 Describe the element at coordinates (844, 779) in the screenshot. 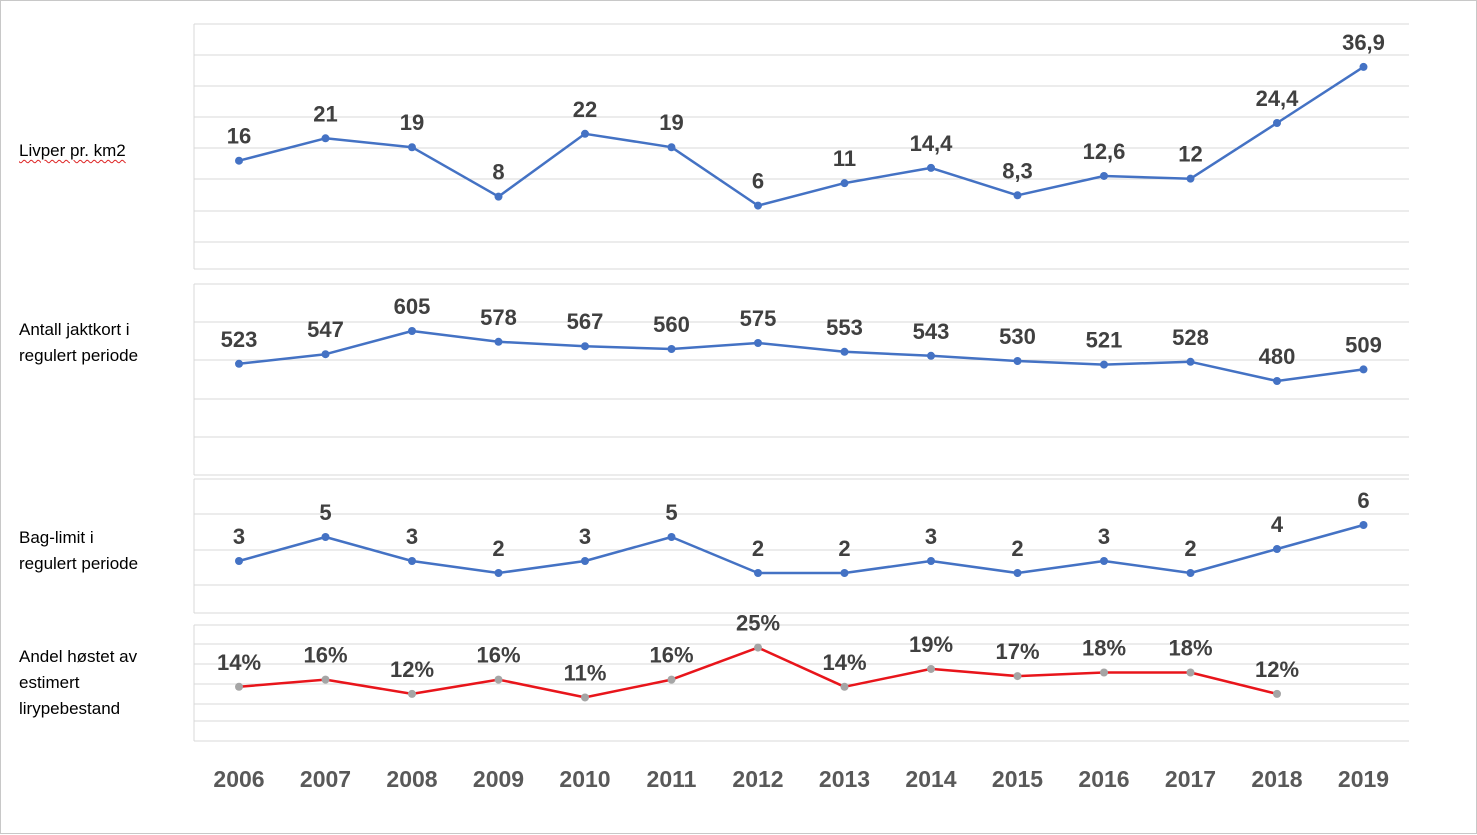

I see `x-tick-label-2013: 2013` at that location.